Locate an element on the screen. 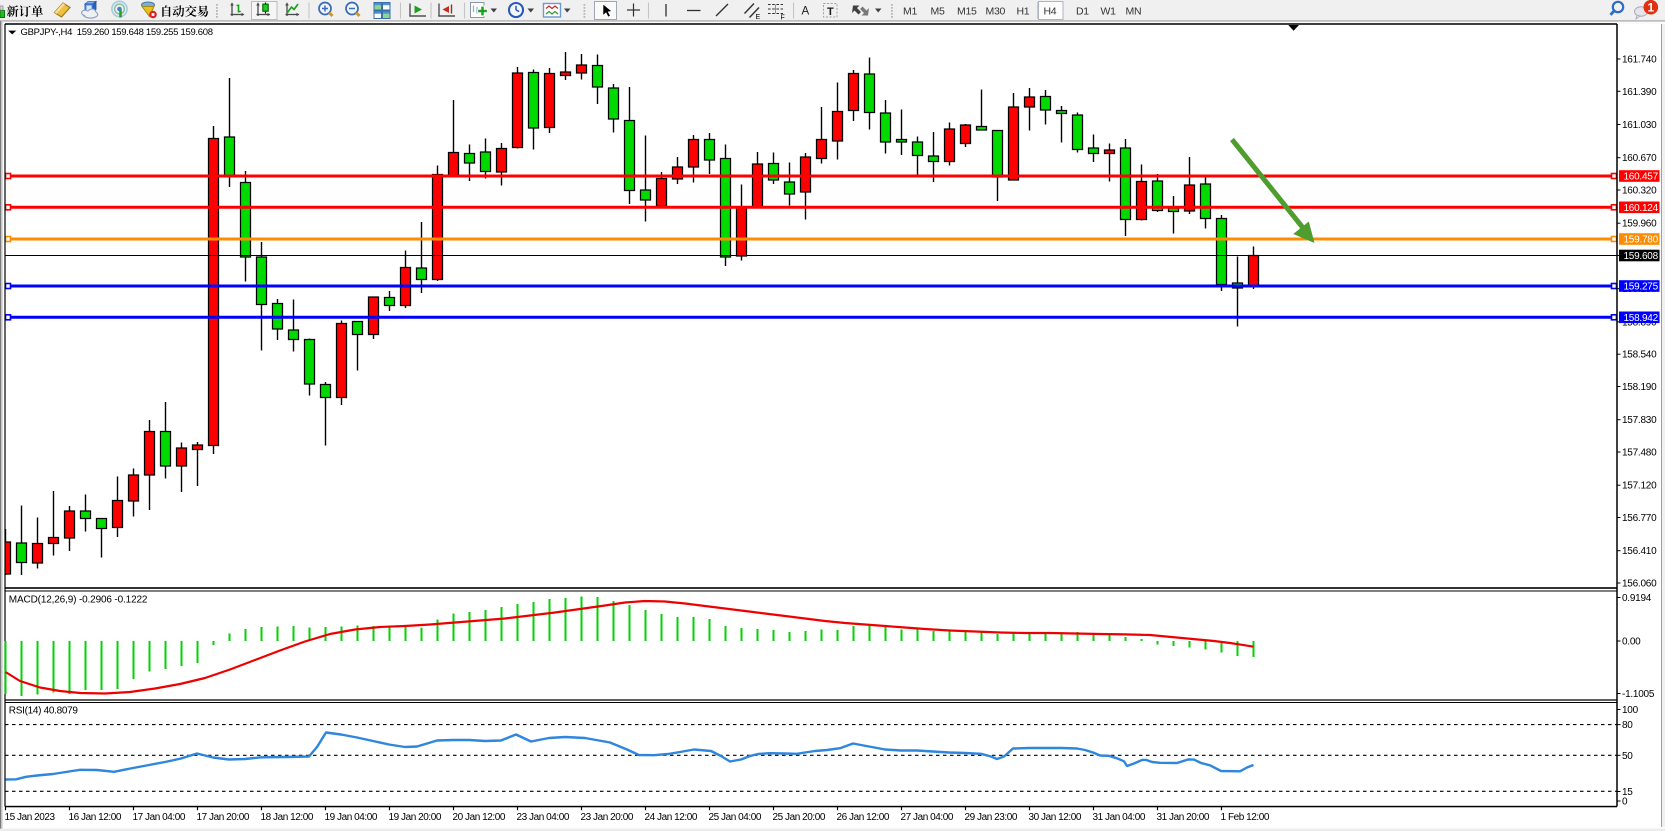 The width and height of the screenshot is (1665, 831). svg-text: 16 Jan 12:00 is located at coordinates (95, 817).